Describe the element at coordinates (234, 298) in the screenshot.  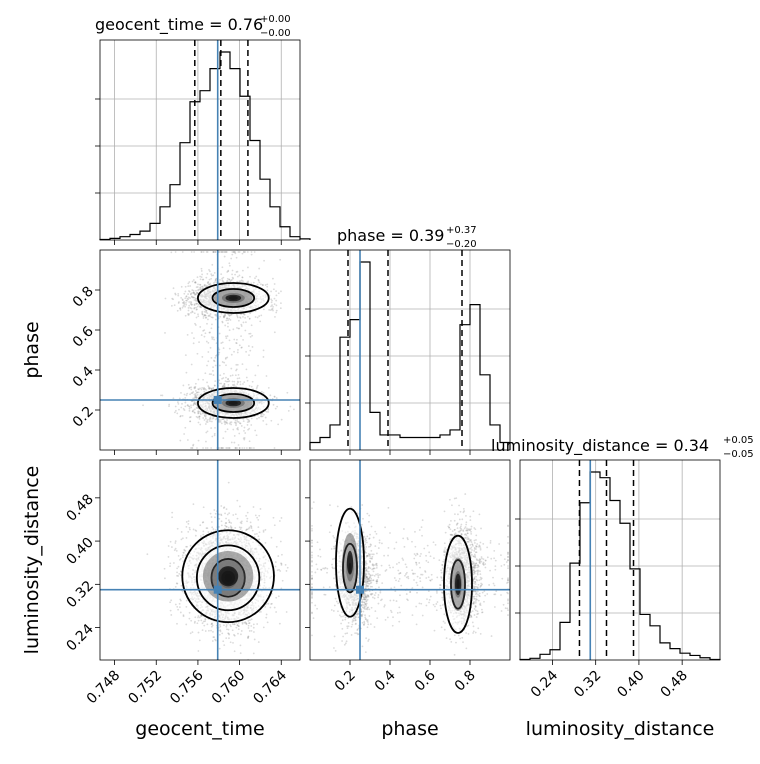
I see `density-peak` at that location.